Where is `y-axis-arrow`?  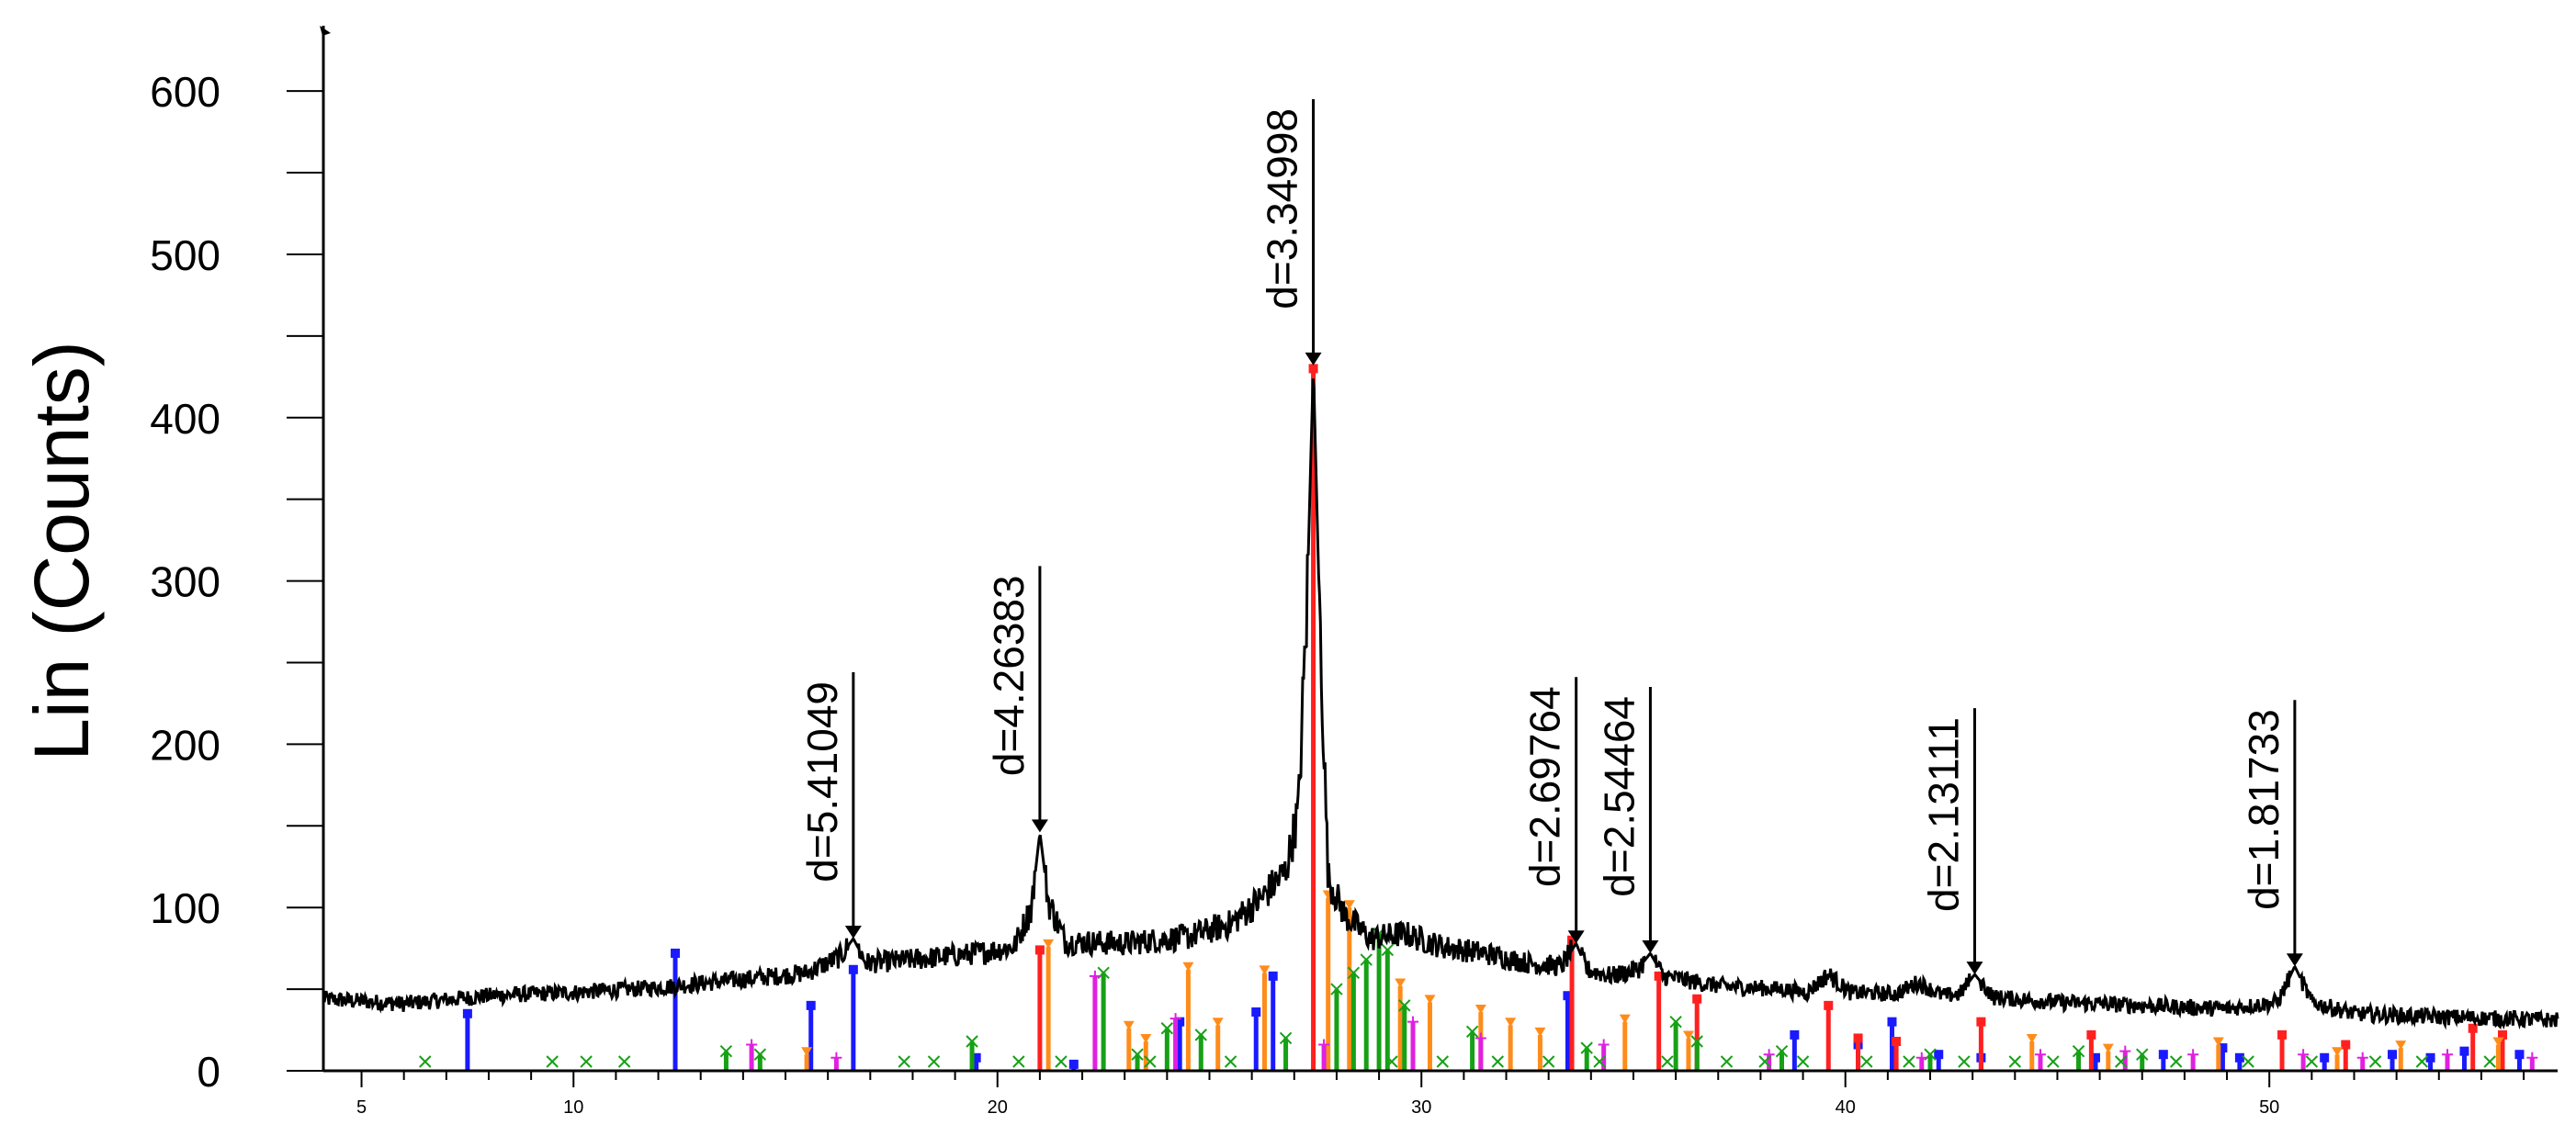
y-axis-arrow is located at coordinates (325, 31).